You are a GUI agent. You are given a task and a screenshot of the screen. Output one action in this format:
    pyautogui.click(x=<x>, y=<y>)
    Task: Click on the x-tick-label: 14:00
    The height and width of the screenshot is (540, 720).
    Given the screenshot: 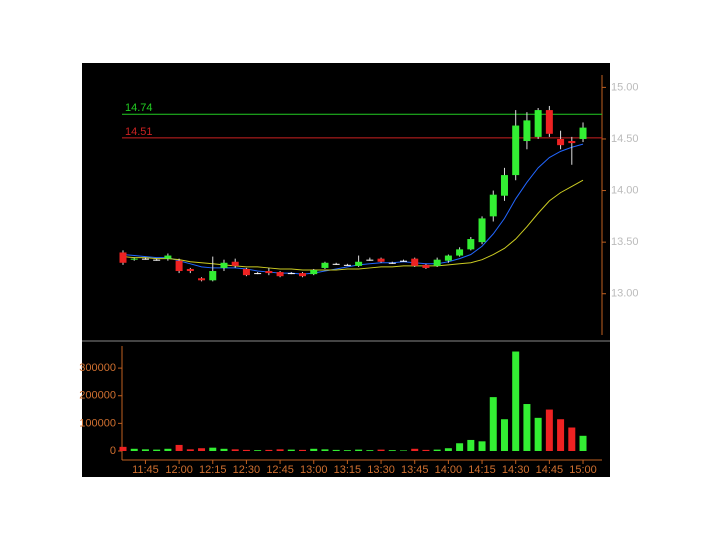 What is the action you would take?
    pyautogui.click(x=449, y=470)
    